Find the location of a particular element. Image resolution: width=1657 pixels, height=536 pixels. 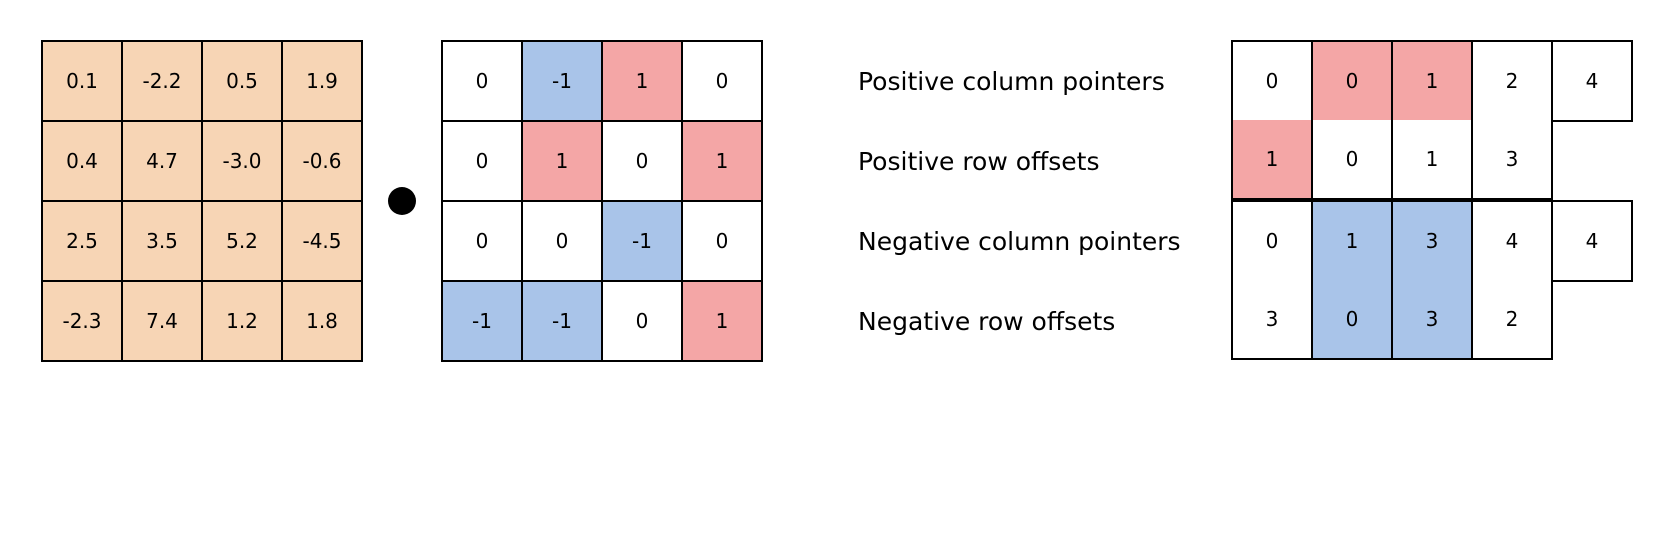

dense-cell: 2.5 is located at coordinates (83, 242).